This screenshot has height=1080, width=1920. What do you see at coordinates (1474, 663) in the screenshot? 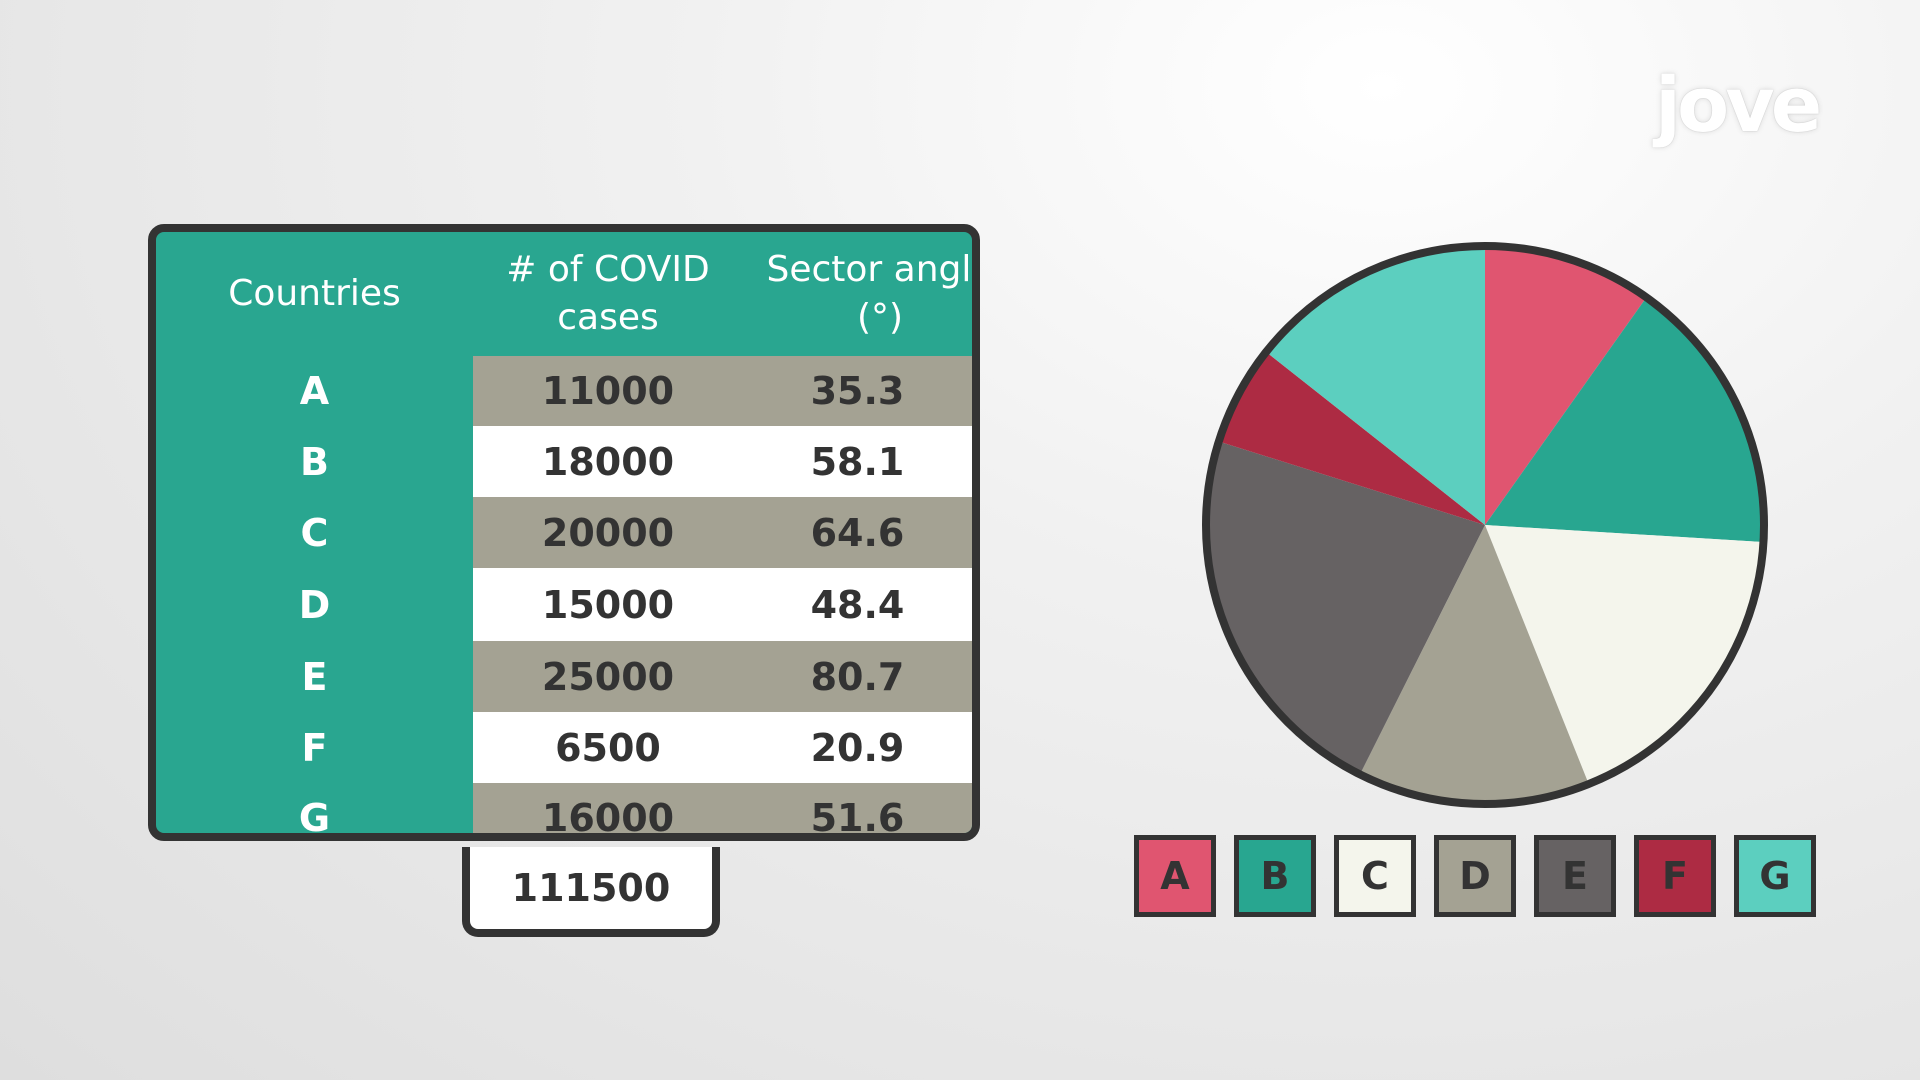
I see `pie-slice-d` at bounding box center [1474, 663].